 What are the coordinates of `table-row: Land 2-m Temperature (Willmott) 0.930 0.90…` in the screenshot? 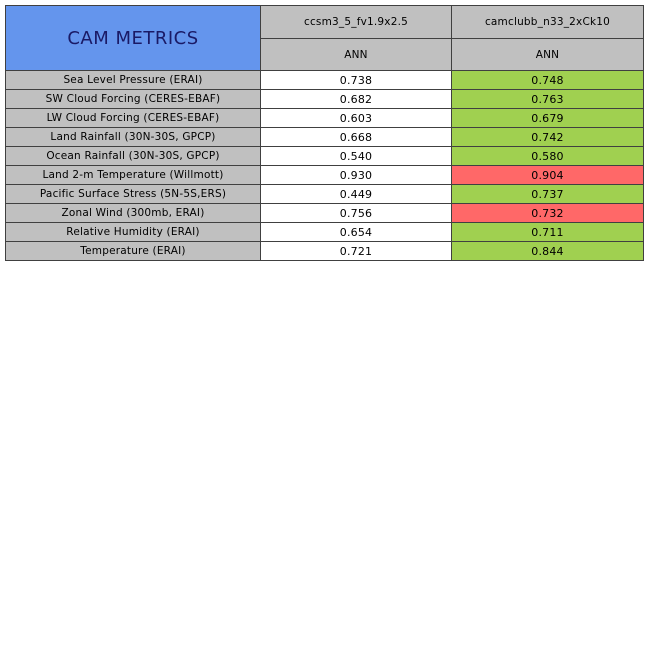 It's located at (324, 175).